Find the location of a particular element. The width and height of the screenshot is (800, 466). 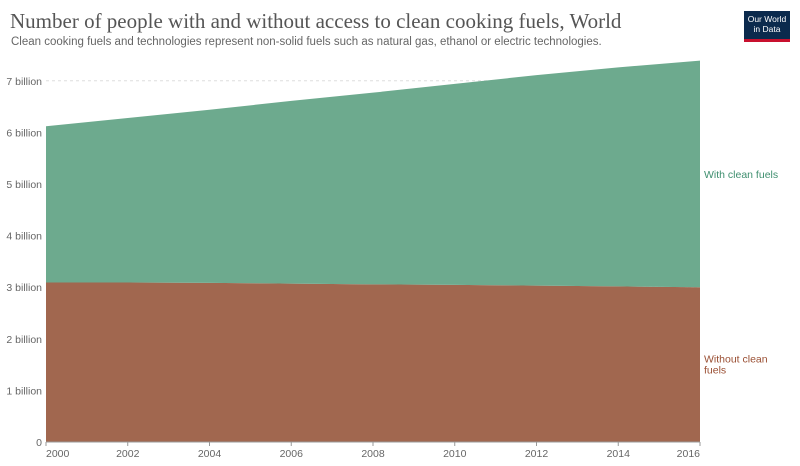

x-tick-label: 2014 is located at coordinates (619, 454).